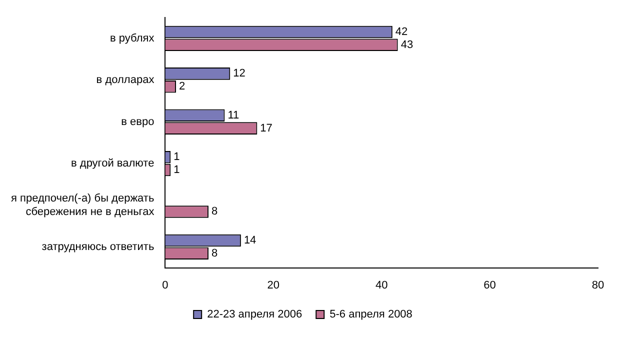 This screenshot has width=620, height=338. What do you see at coordinates (239, 74) in the screenshot?
I see `data-label: 12` at bounding box center [239, 74].